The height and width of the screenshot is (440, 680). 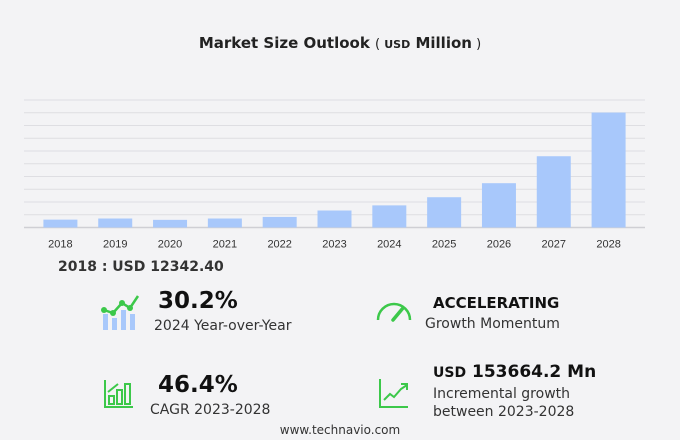 I want to click on bar-2022, so click(x=279, y=222).